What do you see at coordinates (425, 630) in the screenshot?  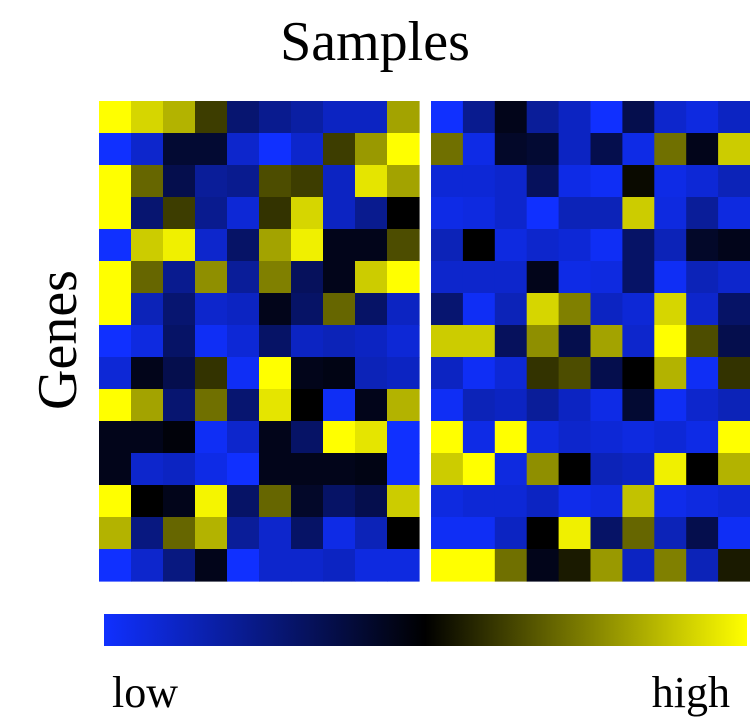 I see `colorbar` at bounding box center [425, 630].